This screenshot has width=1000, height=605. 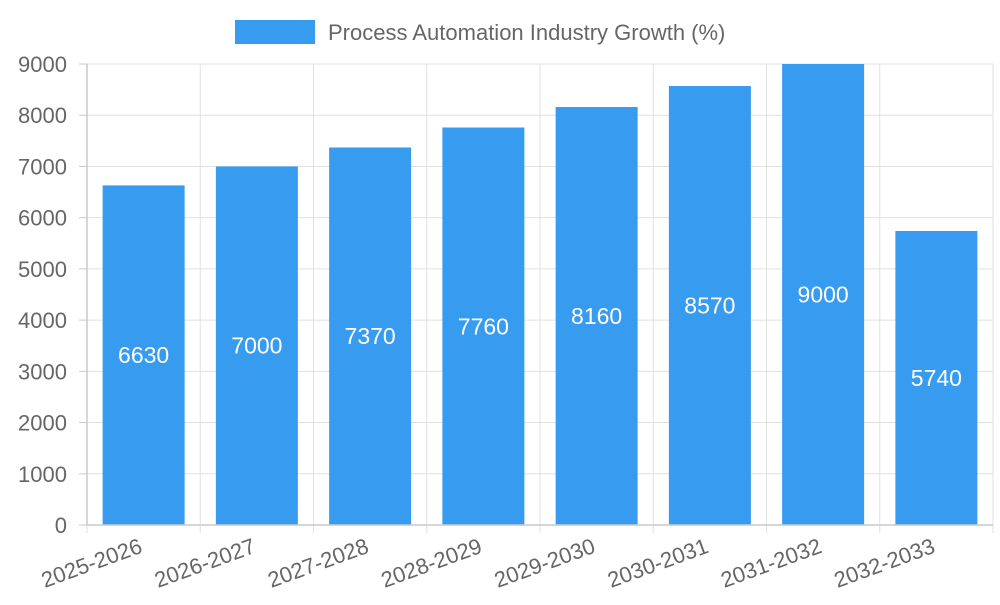 What do you see at coordinates (42, 269) in the screenshot?
I see `y-tick-label: 5000` at bounding box center [42, 269].